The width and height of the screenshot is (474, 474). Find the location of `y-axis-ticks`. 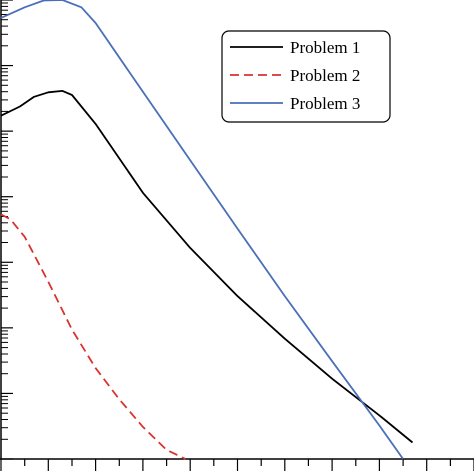

y-axis-ticks is located at coordinates (7, 230).